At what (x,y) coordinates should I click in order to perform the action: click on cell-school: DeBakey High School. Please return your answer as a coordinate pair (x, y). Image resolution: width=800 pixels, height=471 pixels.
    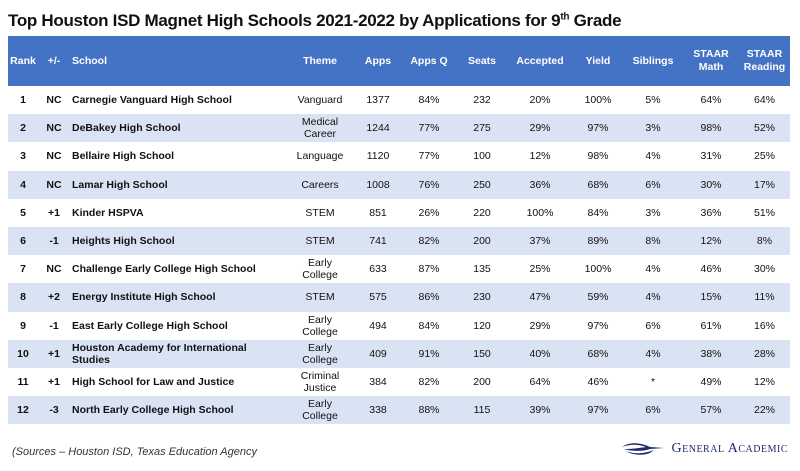
    Looking at the image, I should click on (126, 128).